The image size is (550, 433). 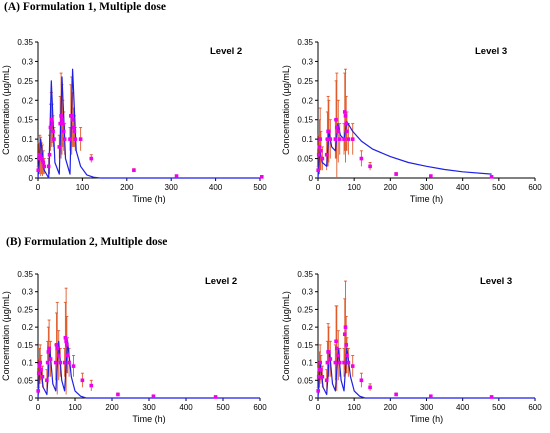 What do you see at coordinates (221, 281) in the screenshot?
I see `panel-title: Level 2` at bounding box center [221, 281].